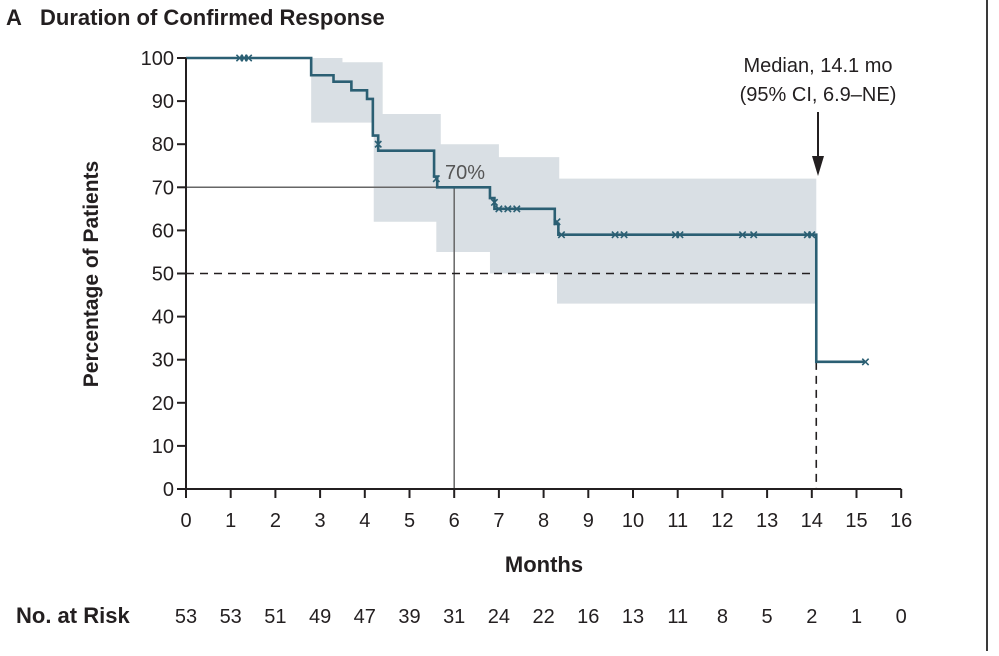 The height and width of the screenshot is (656, 999). What do you see at coordinates (91, 274) in the screenshot?
I see `y-axis-label: Percentage of Patients` at bounding box center [91, 274].